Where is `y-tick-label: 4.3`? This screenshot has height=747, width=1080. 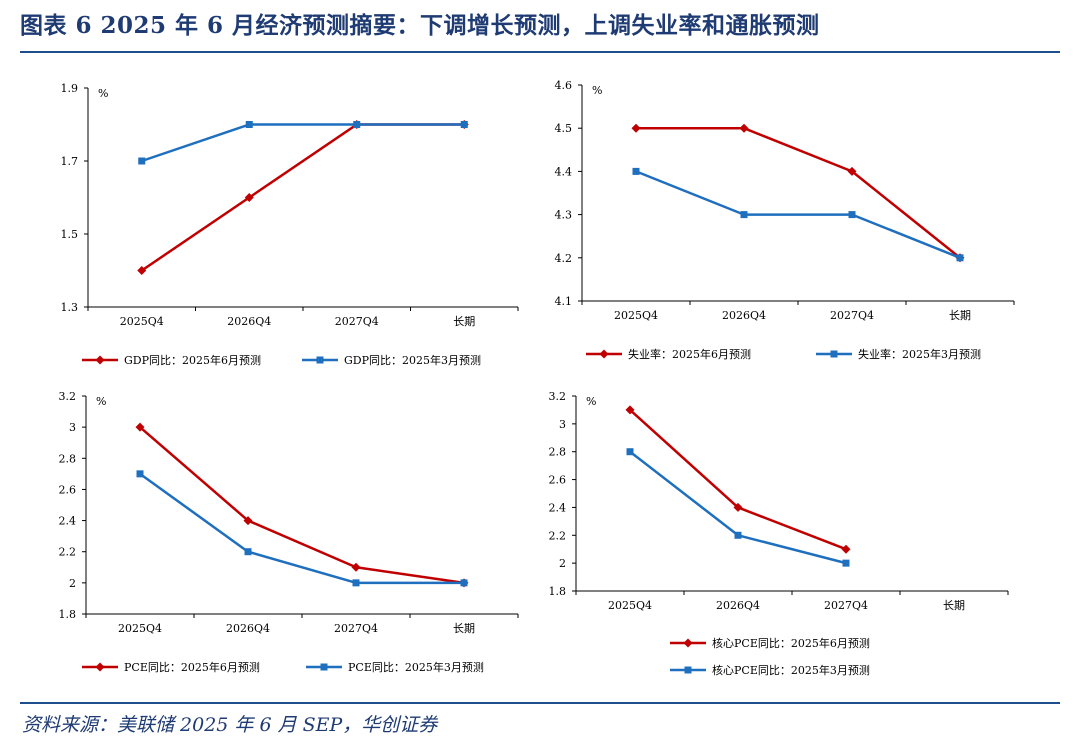 y-tick-label: 4.3 is located at coordinates (564, 215).